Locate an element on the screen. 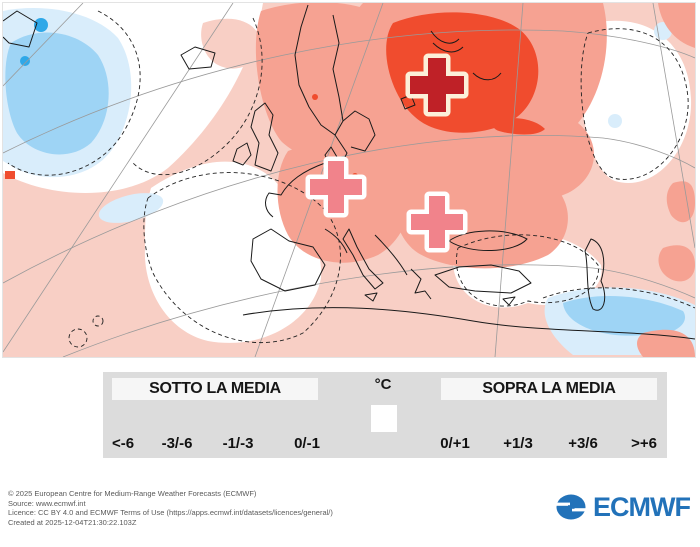 Image resolution: width=700 pixels, height=547 pixels. warm-anomaly-cross-central-europe is located at coordinates (336, 187).